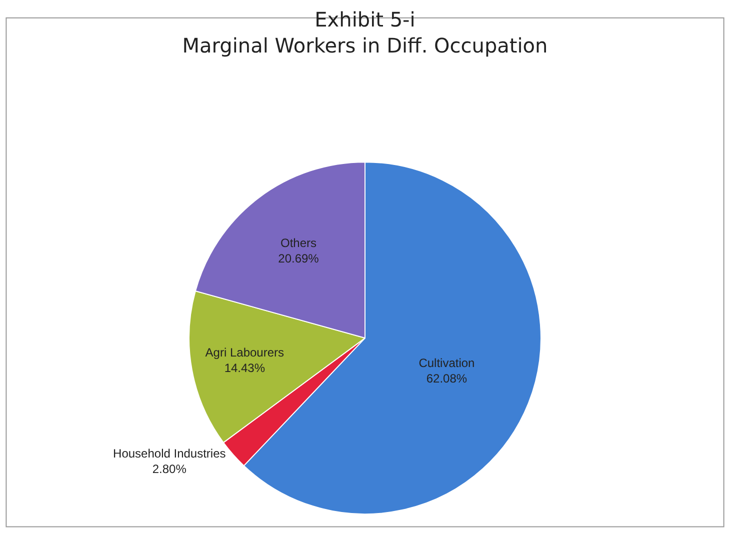  I want to click on chart-title: Exhibit 5-i Marginal Workers in Diff. Occupation, so click(365, 33).